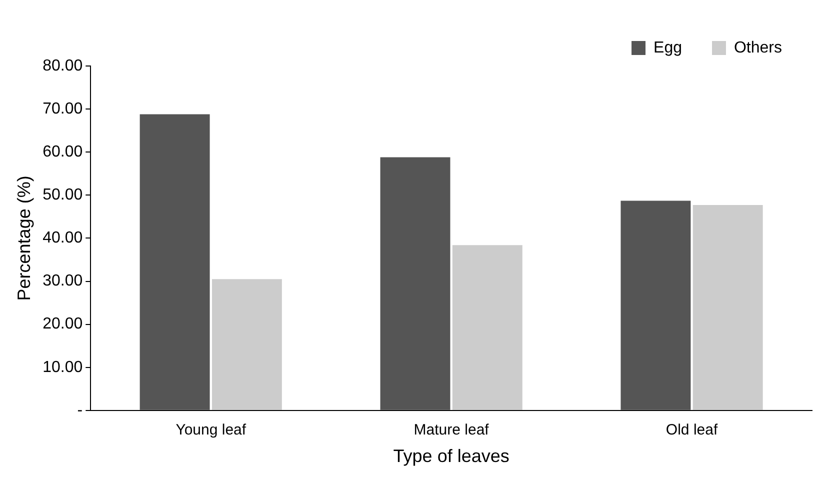  What do you see at coordinates (62, 367) in the screenshot?
I see `y-tick-label: 10.00` at bounding box center [62, 367].